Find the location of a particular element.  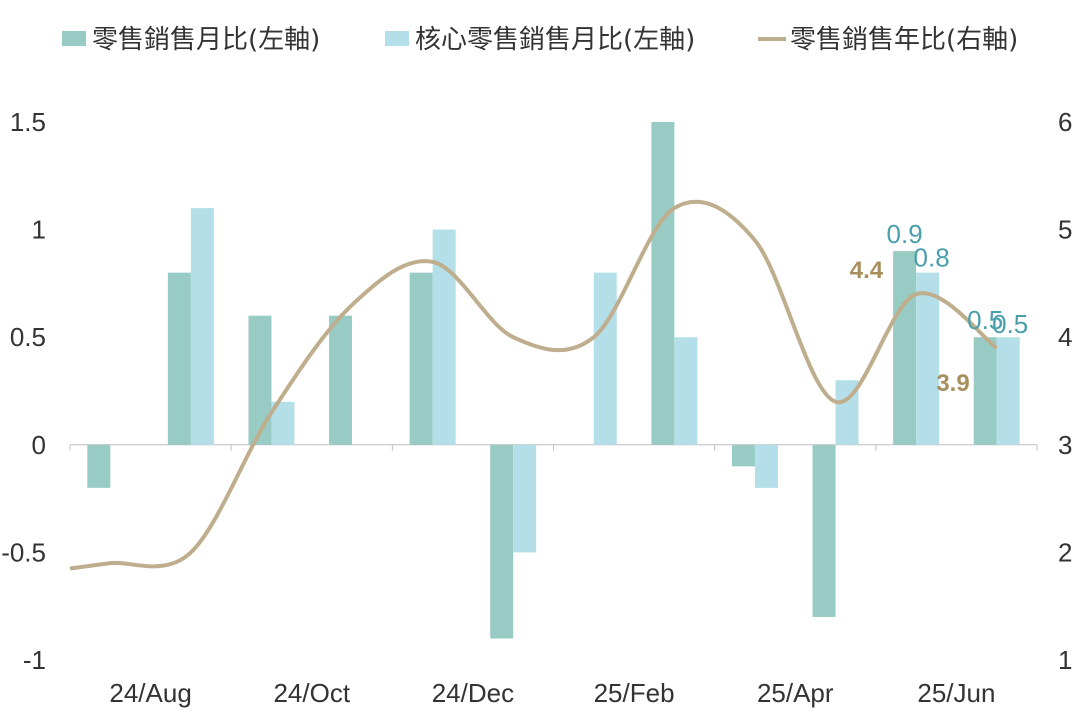

left-tick-label: -1 is located at coordinates (34, 660).